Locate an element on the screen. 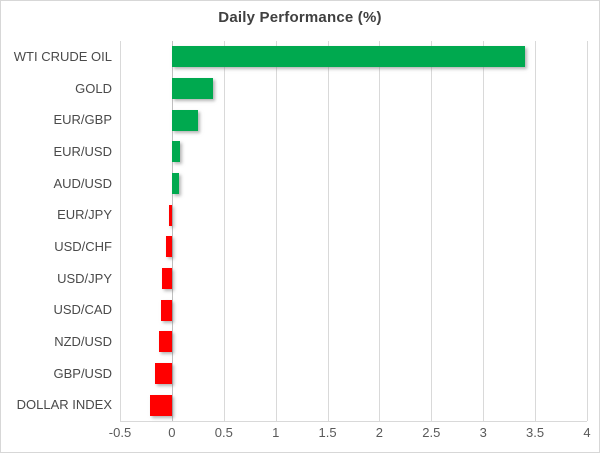  x-tick-label: 2.5 is located at coordinates (431, 432).